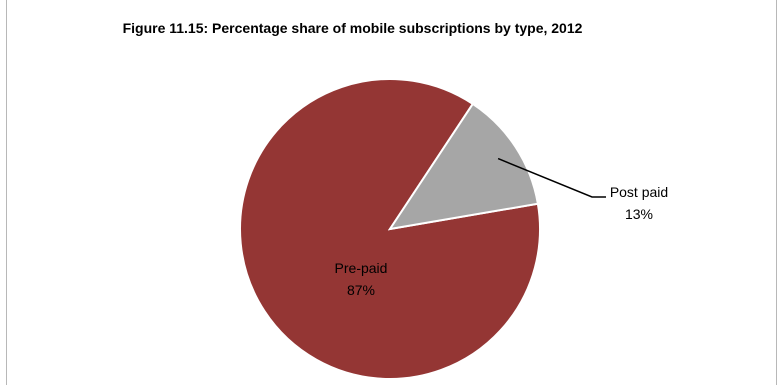  I want to click on slice-label-pre-paid-name: Pre-paid, so click(361, 268).